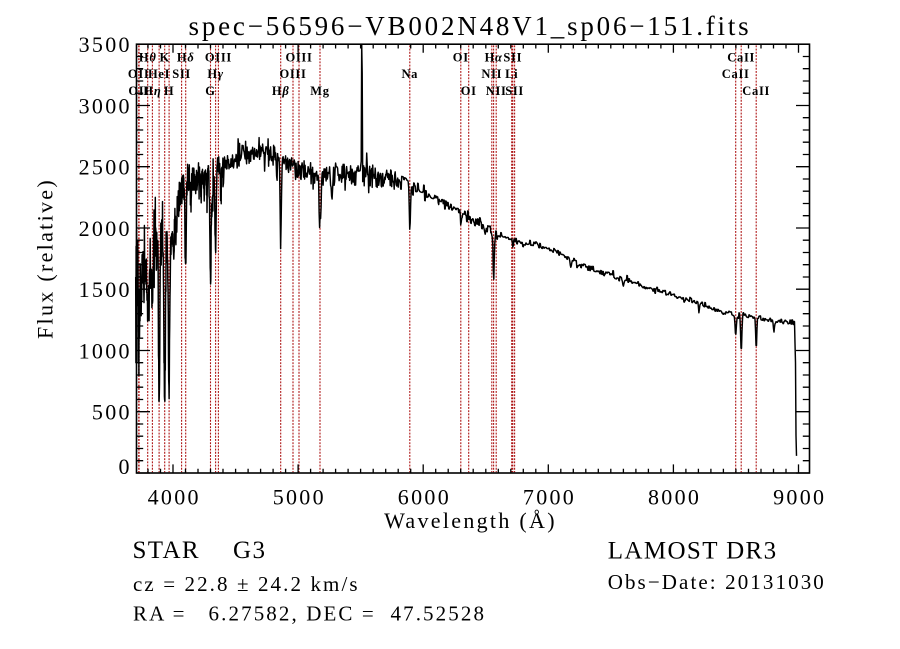 The width and height of the screenshot is (900, 649). What do you see at coordinates (186, 58) in the screenshot?
I see `svg-text: Hδ` at bounding box center [186, 58].